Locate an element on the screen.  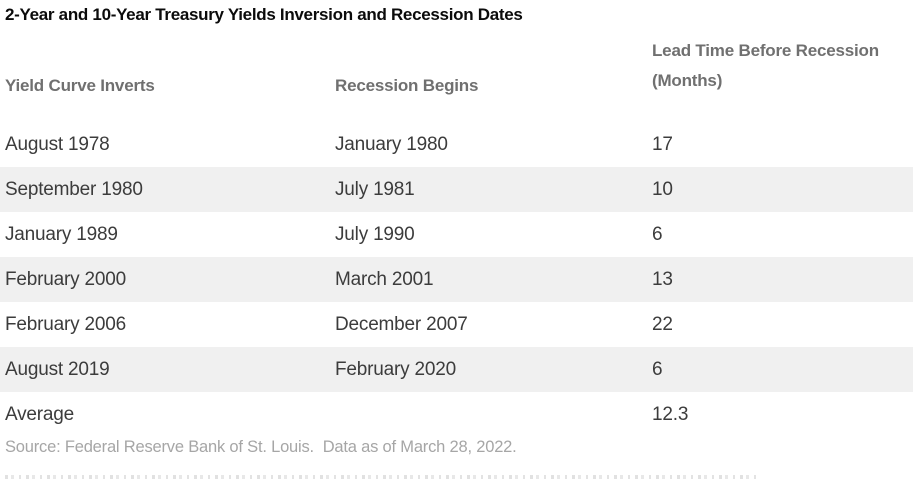
column-header-lead-time-line2: (Months) is located at coordinates (687, 80).